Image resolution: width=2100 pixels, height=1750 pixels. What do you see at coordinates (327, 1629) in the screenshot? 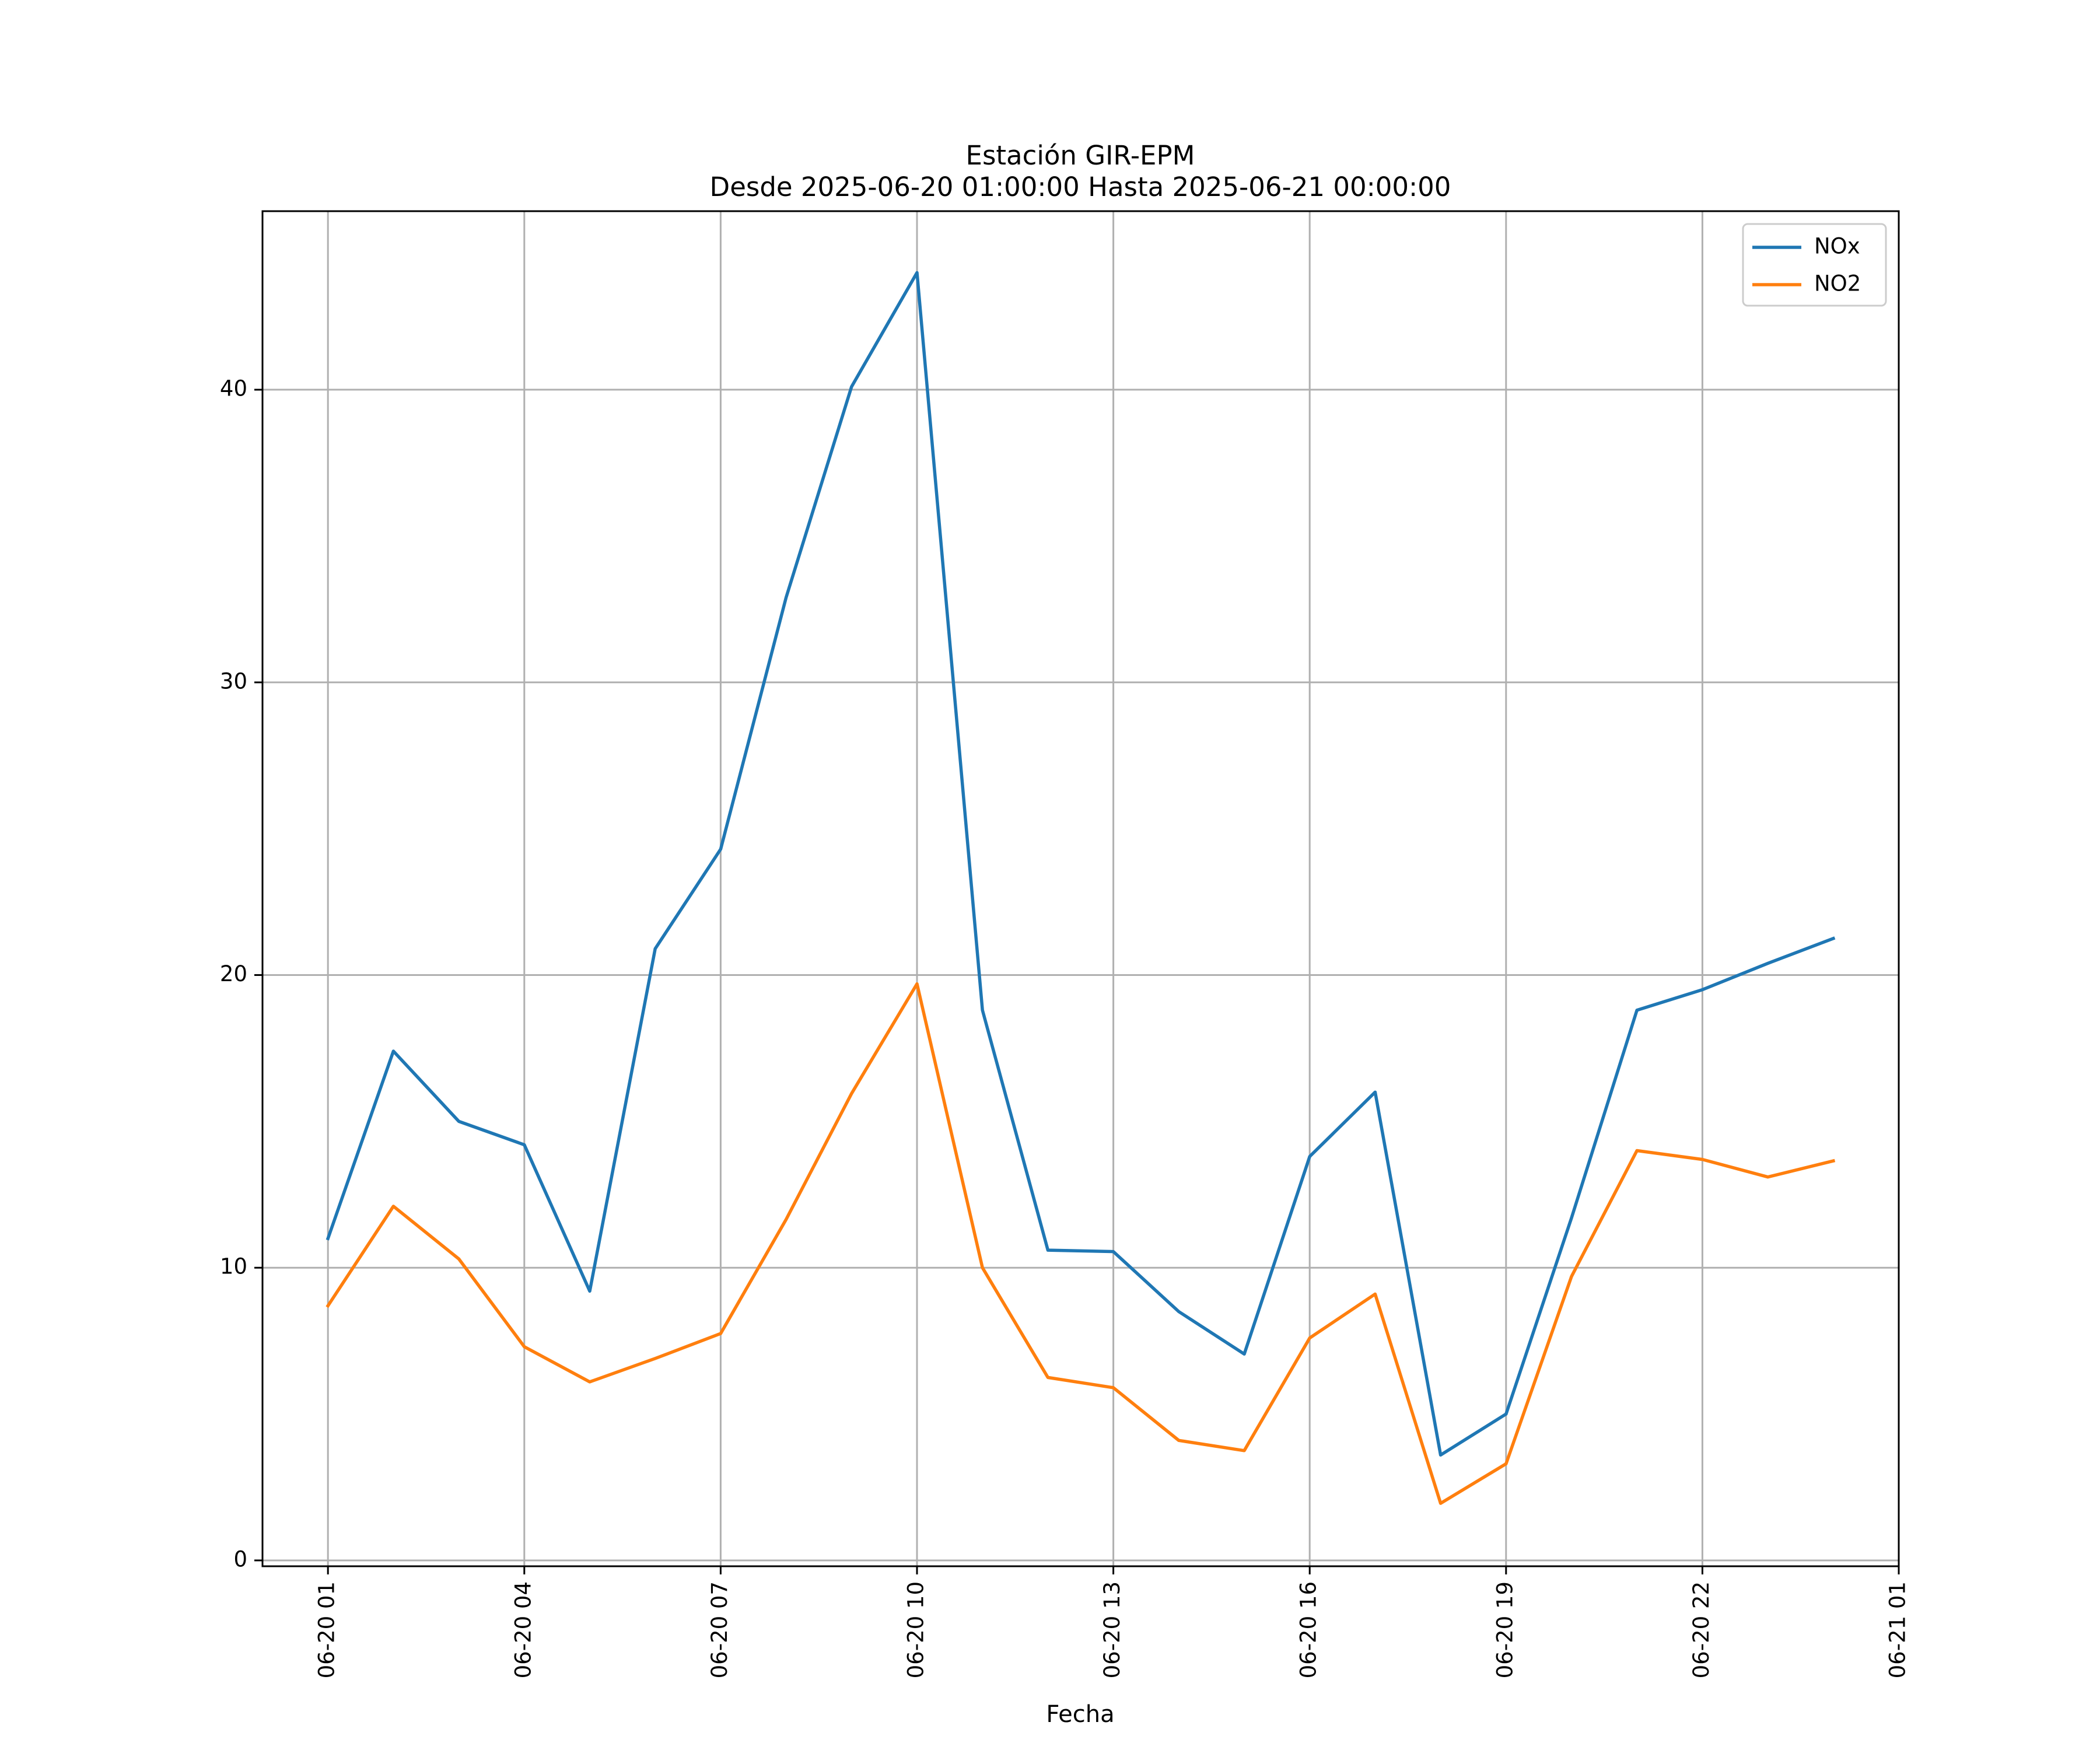
I see `x-tick-label: 06-20 01` at bounding box center [327, 1629].